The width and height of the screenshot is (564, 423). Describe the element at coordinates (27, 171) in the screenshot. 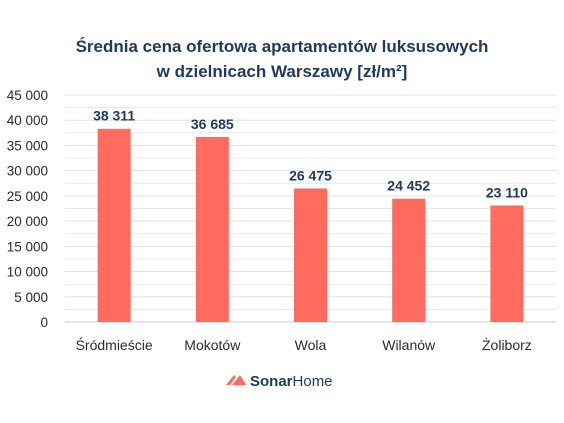

I see `y-tick-label: 30 000` at that location.